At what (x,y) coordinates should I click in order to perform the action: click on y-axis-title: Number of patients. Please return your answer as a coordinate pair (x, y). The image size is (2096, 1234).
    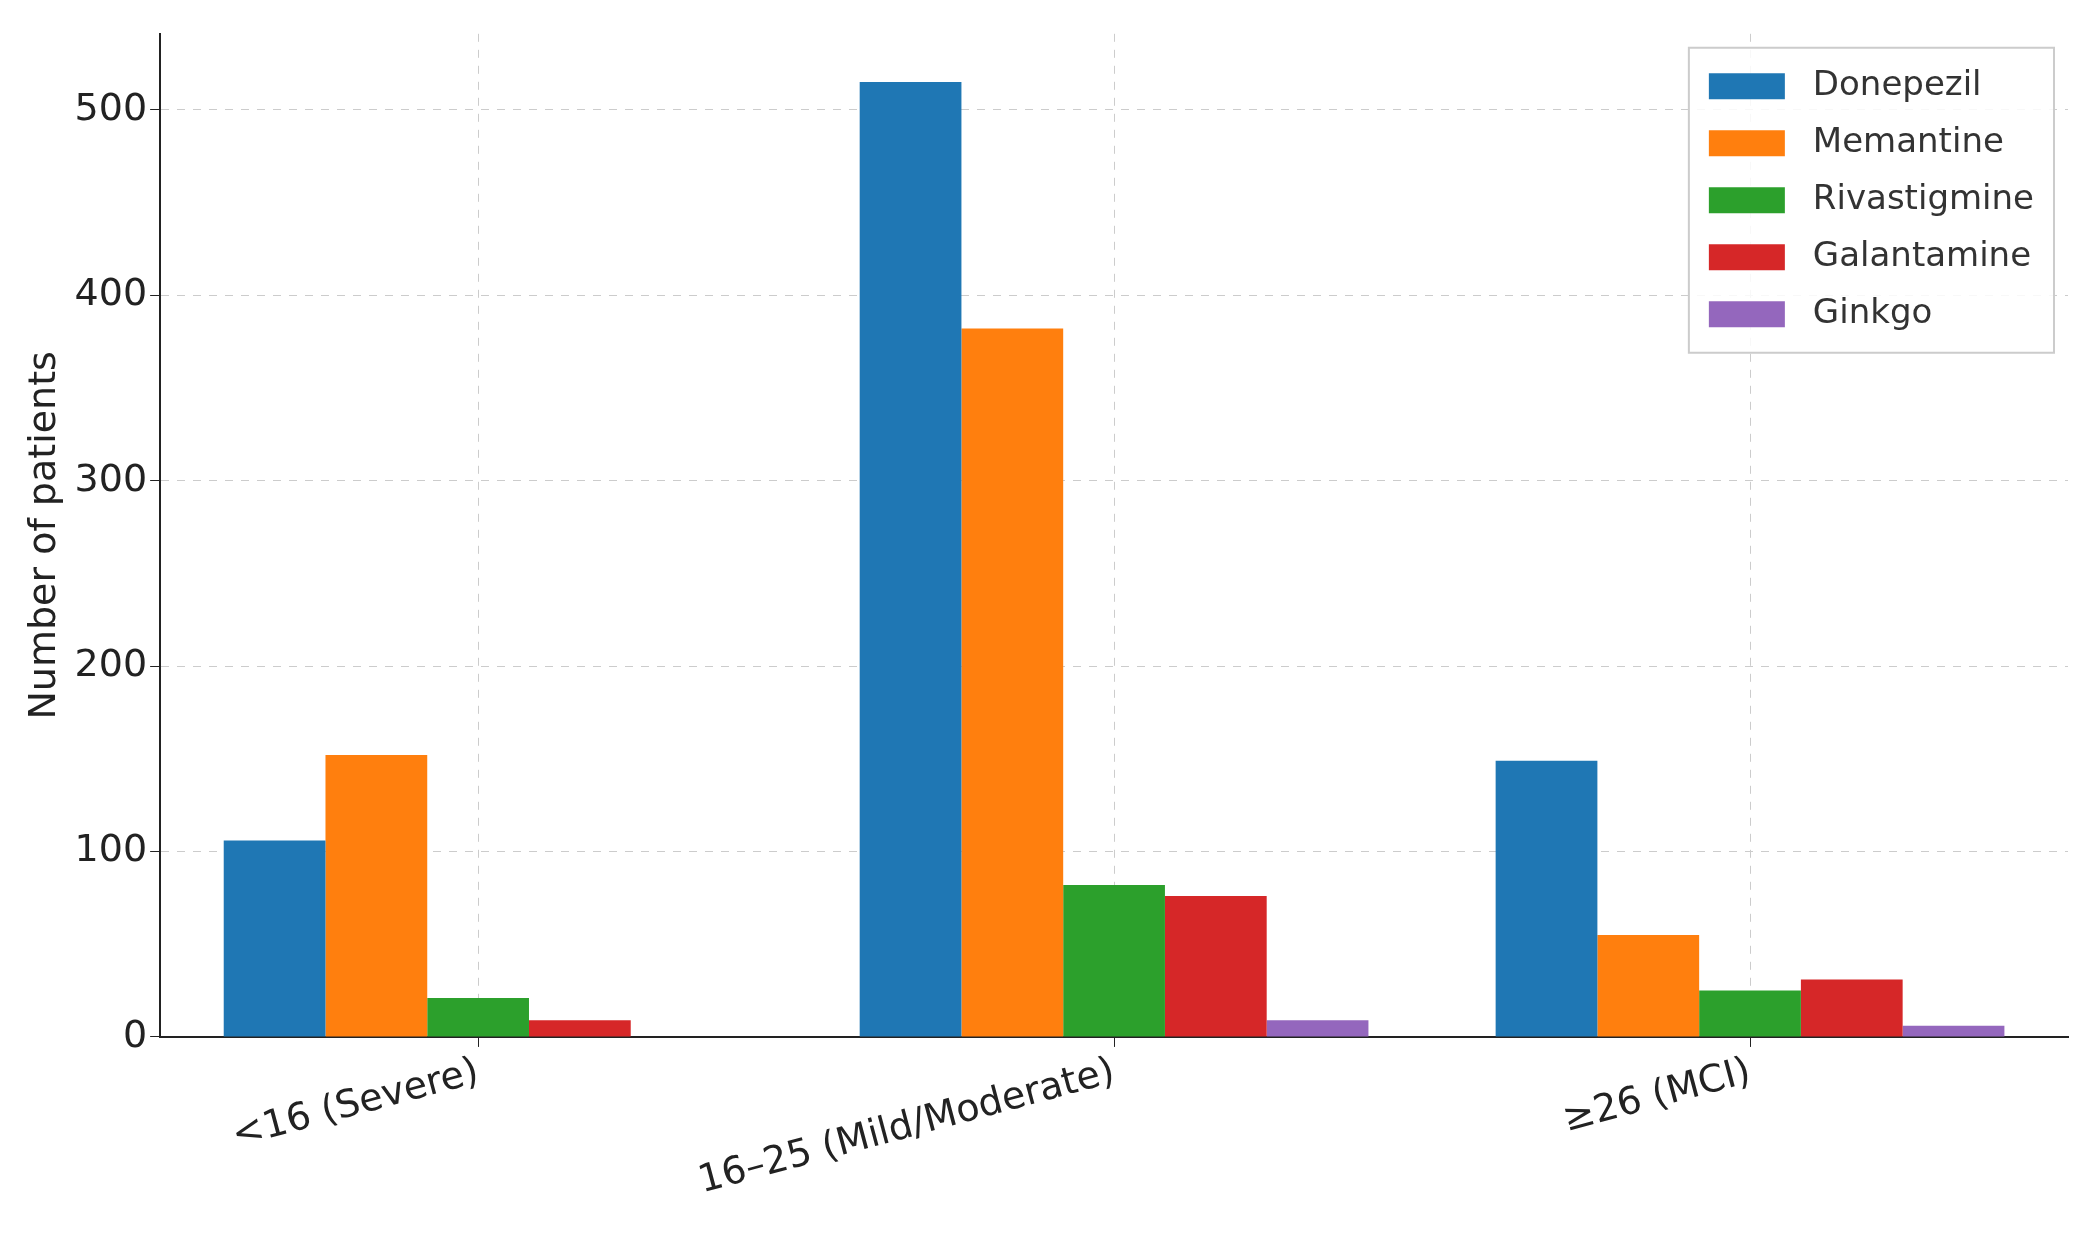
    Looking at the image, I should click on (41, 535).